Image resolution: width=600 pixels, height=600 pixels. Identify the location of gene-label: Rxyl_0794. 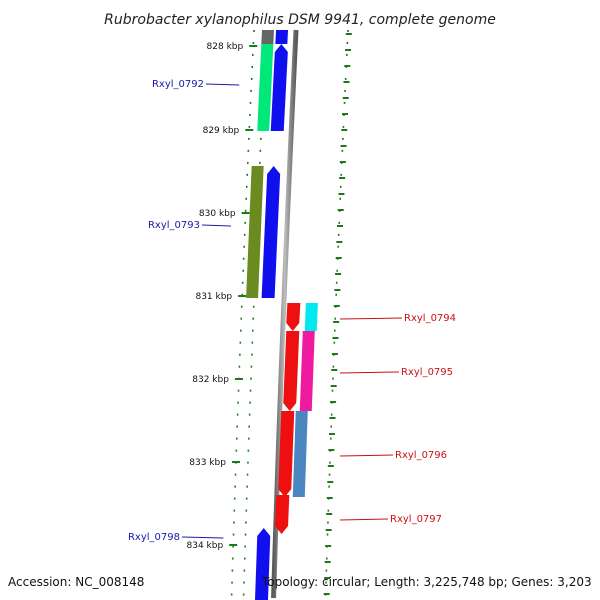
(430, 318).